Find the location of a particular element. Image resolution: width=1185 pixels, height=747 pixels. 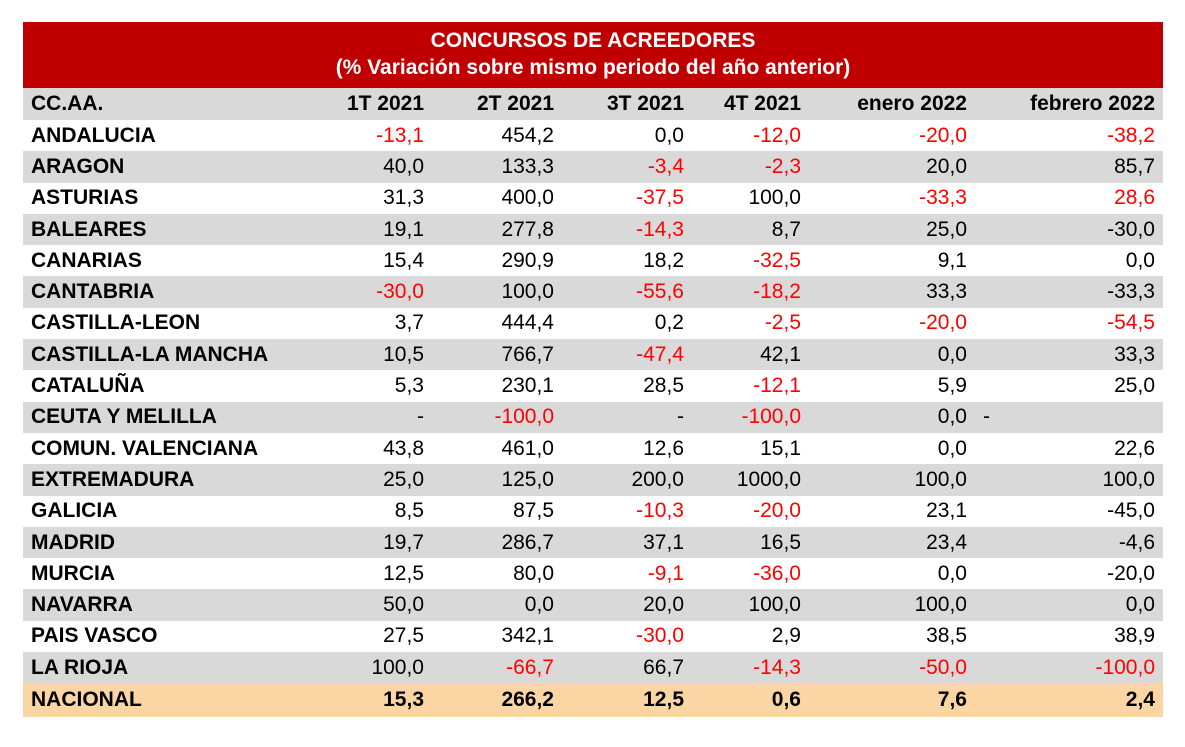

table-row: CATALUÑA 5,3 230,1 28,5 -12,1 5,9 25,0 is located at coordinates (593, 385).